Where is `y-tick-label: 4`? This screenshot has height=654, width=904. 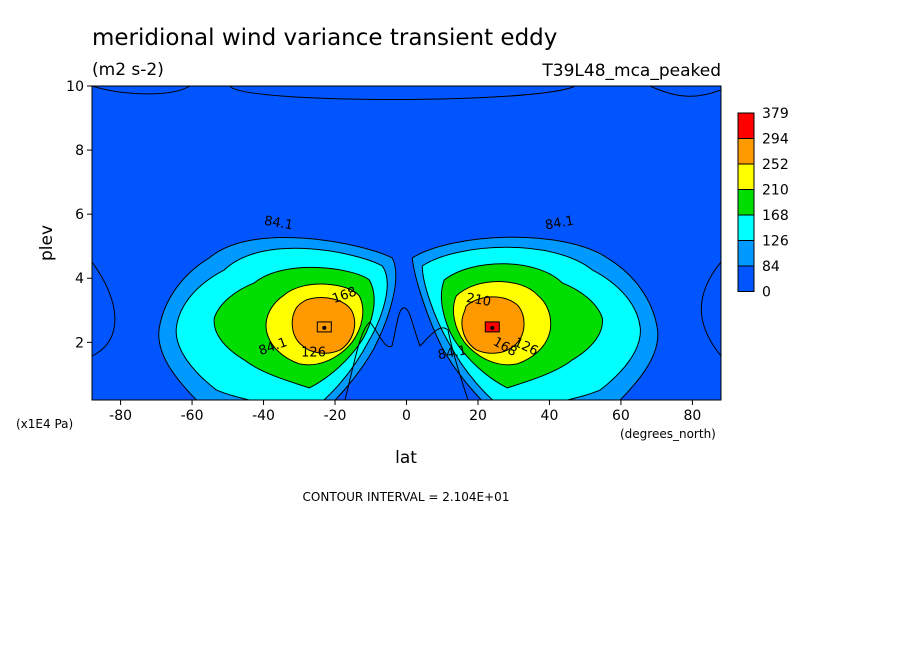 y-tick-label: 4 is located at coordinates (79, 279).